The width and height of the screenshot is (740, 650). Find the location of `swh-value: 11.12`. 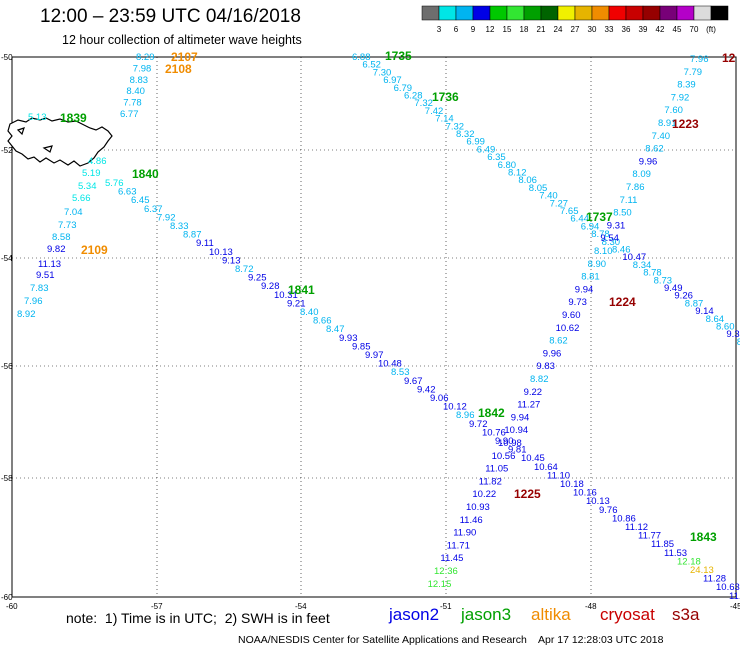

swh-value: 11.12 is located at coordinates (636, 527).